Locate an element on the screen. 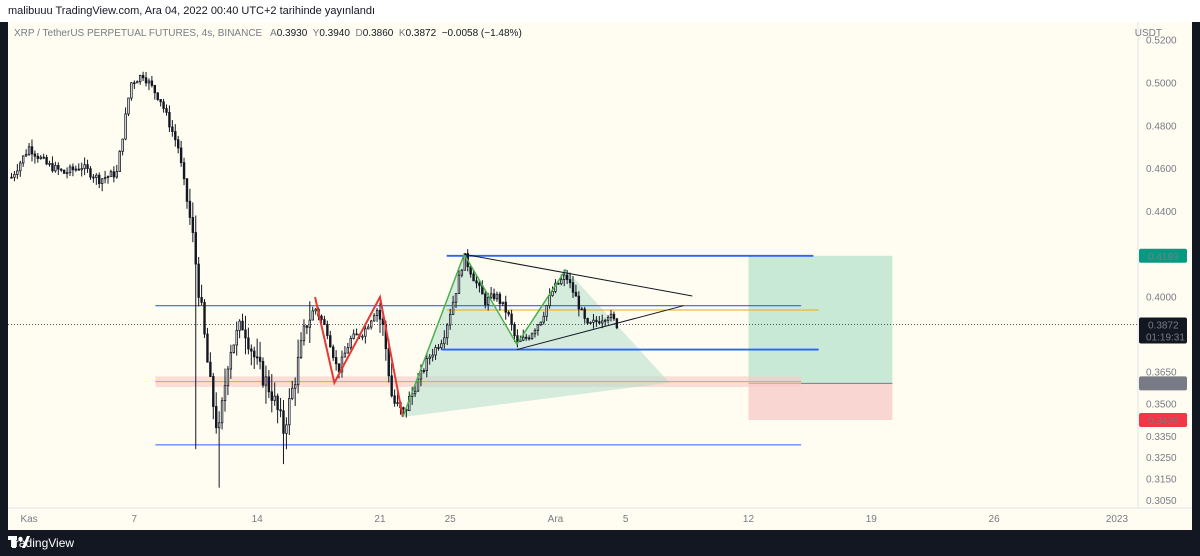  target-zone is located at coordinates (820, 319).